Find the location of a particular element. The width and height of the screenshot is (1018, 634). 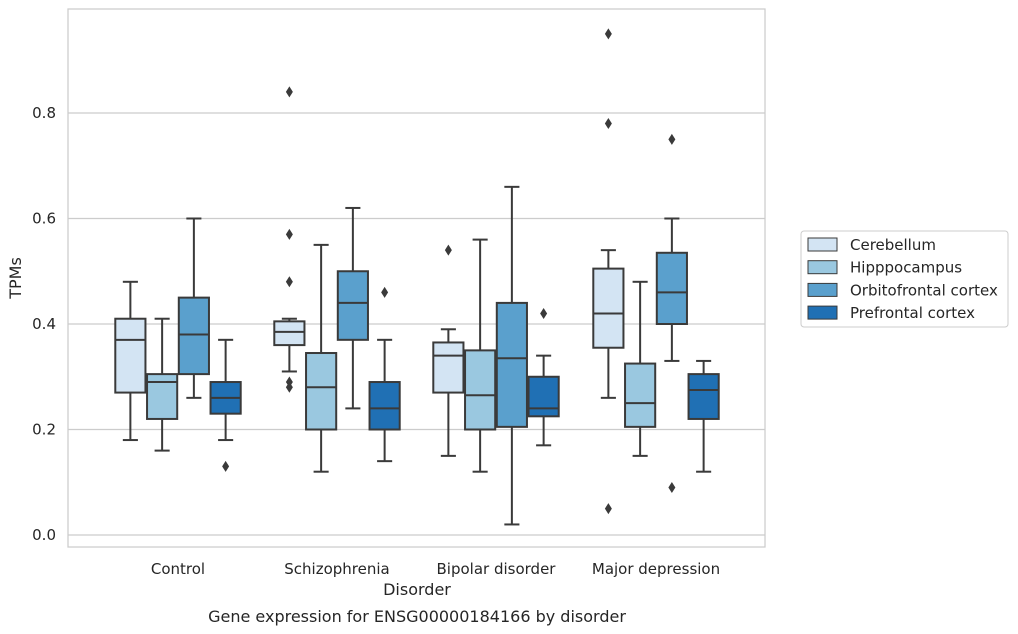

y-tick-label: 0.2 is located at coordinates (44, 430).